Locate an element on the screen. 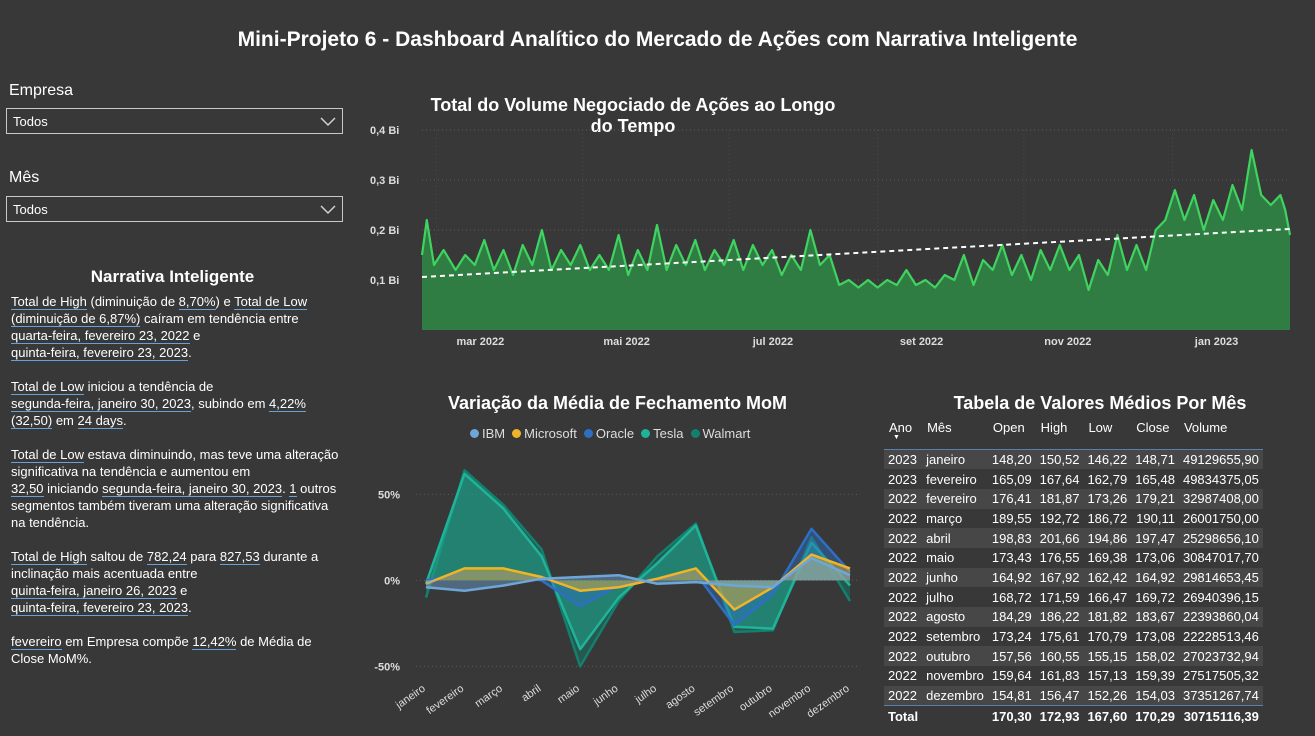 The width and height of the screenshot is (1315, 736). value-link: 8,70% is located at coordinates (197, 302).